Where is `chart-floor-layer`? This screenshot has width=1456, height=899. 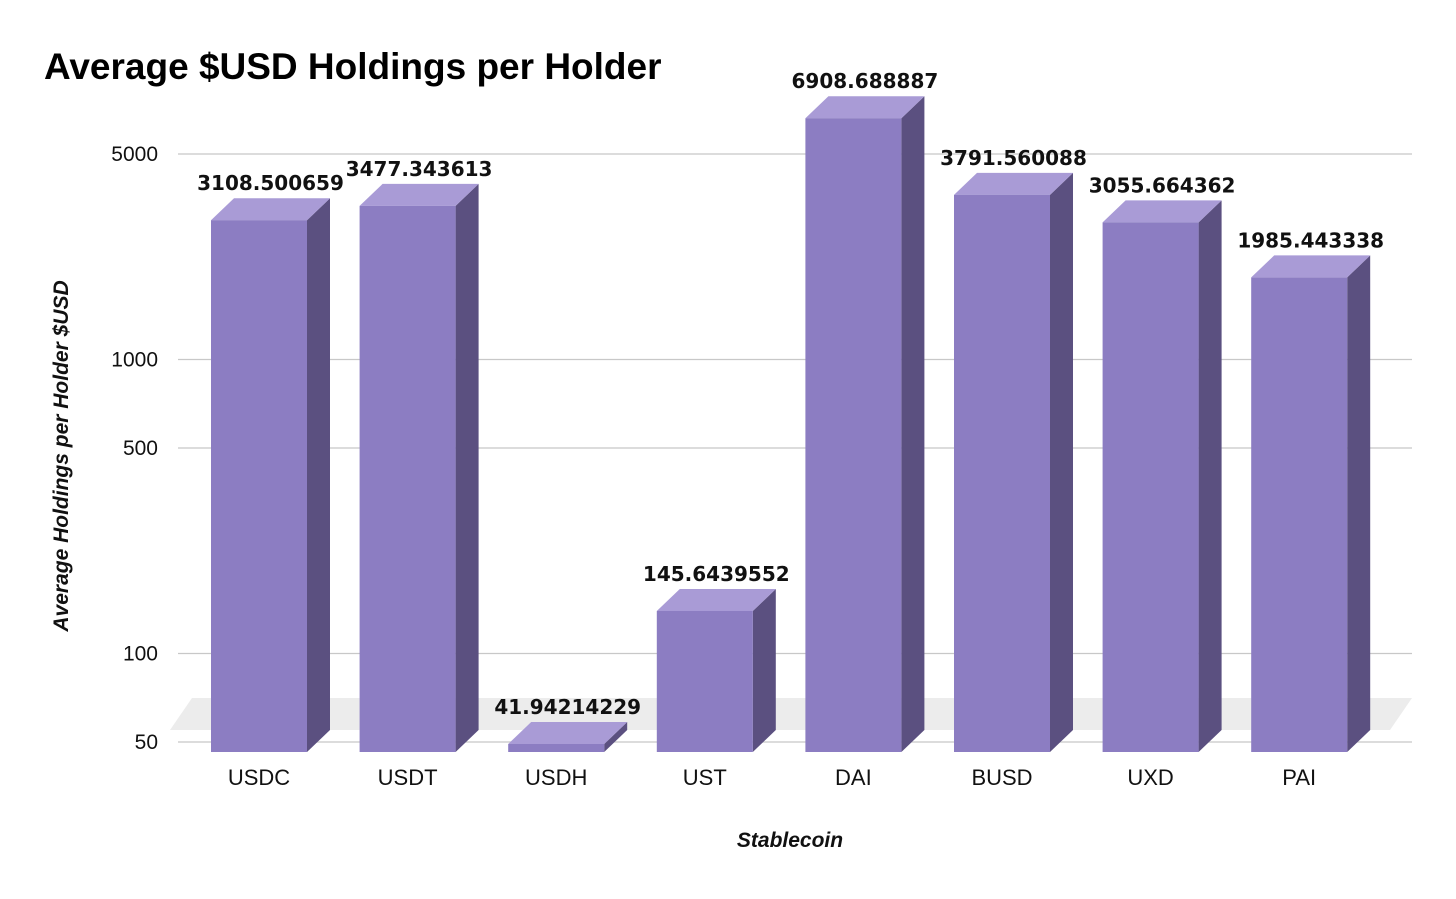
chart-floor-layer is located at coordinates (791, 714).